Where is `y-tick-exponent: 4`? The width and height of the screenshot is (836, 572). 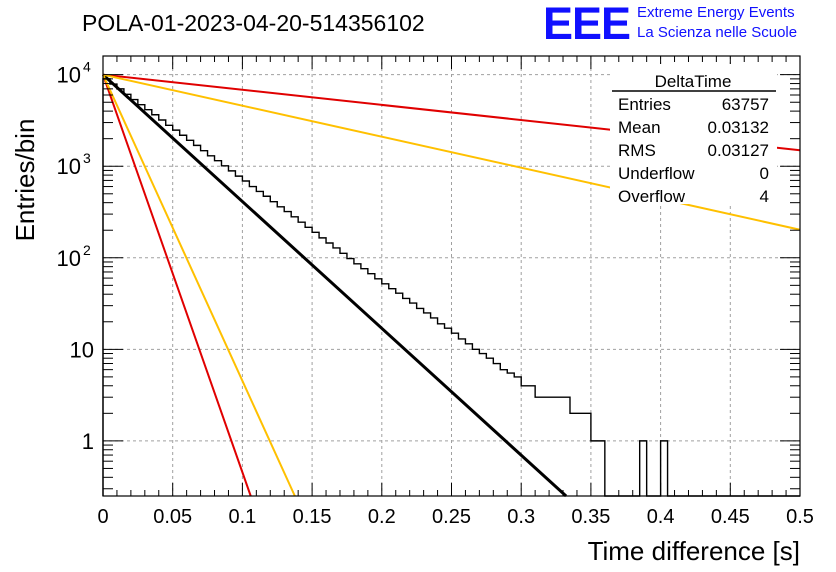
y-tick-exponent: 4 is located at coordinates (87, 67).